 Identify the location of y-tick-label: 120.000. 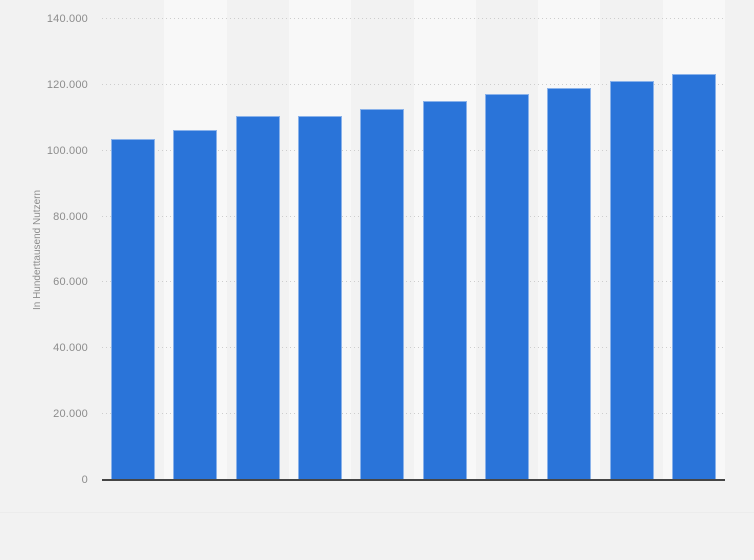
(67, 85).